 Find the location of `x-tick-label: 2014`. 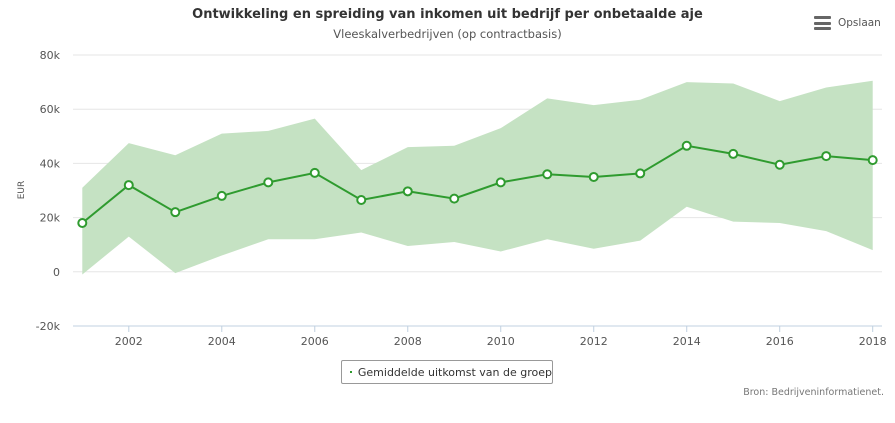

x-tick-label: 2014 is located at coordinates (687, 341).